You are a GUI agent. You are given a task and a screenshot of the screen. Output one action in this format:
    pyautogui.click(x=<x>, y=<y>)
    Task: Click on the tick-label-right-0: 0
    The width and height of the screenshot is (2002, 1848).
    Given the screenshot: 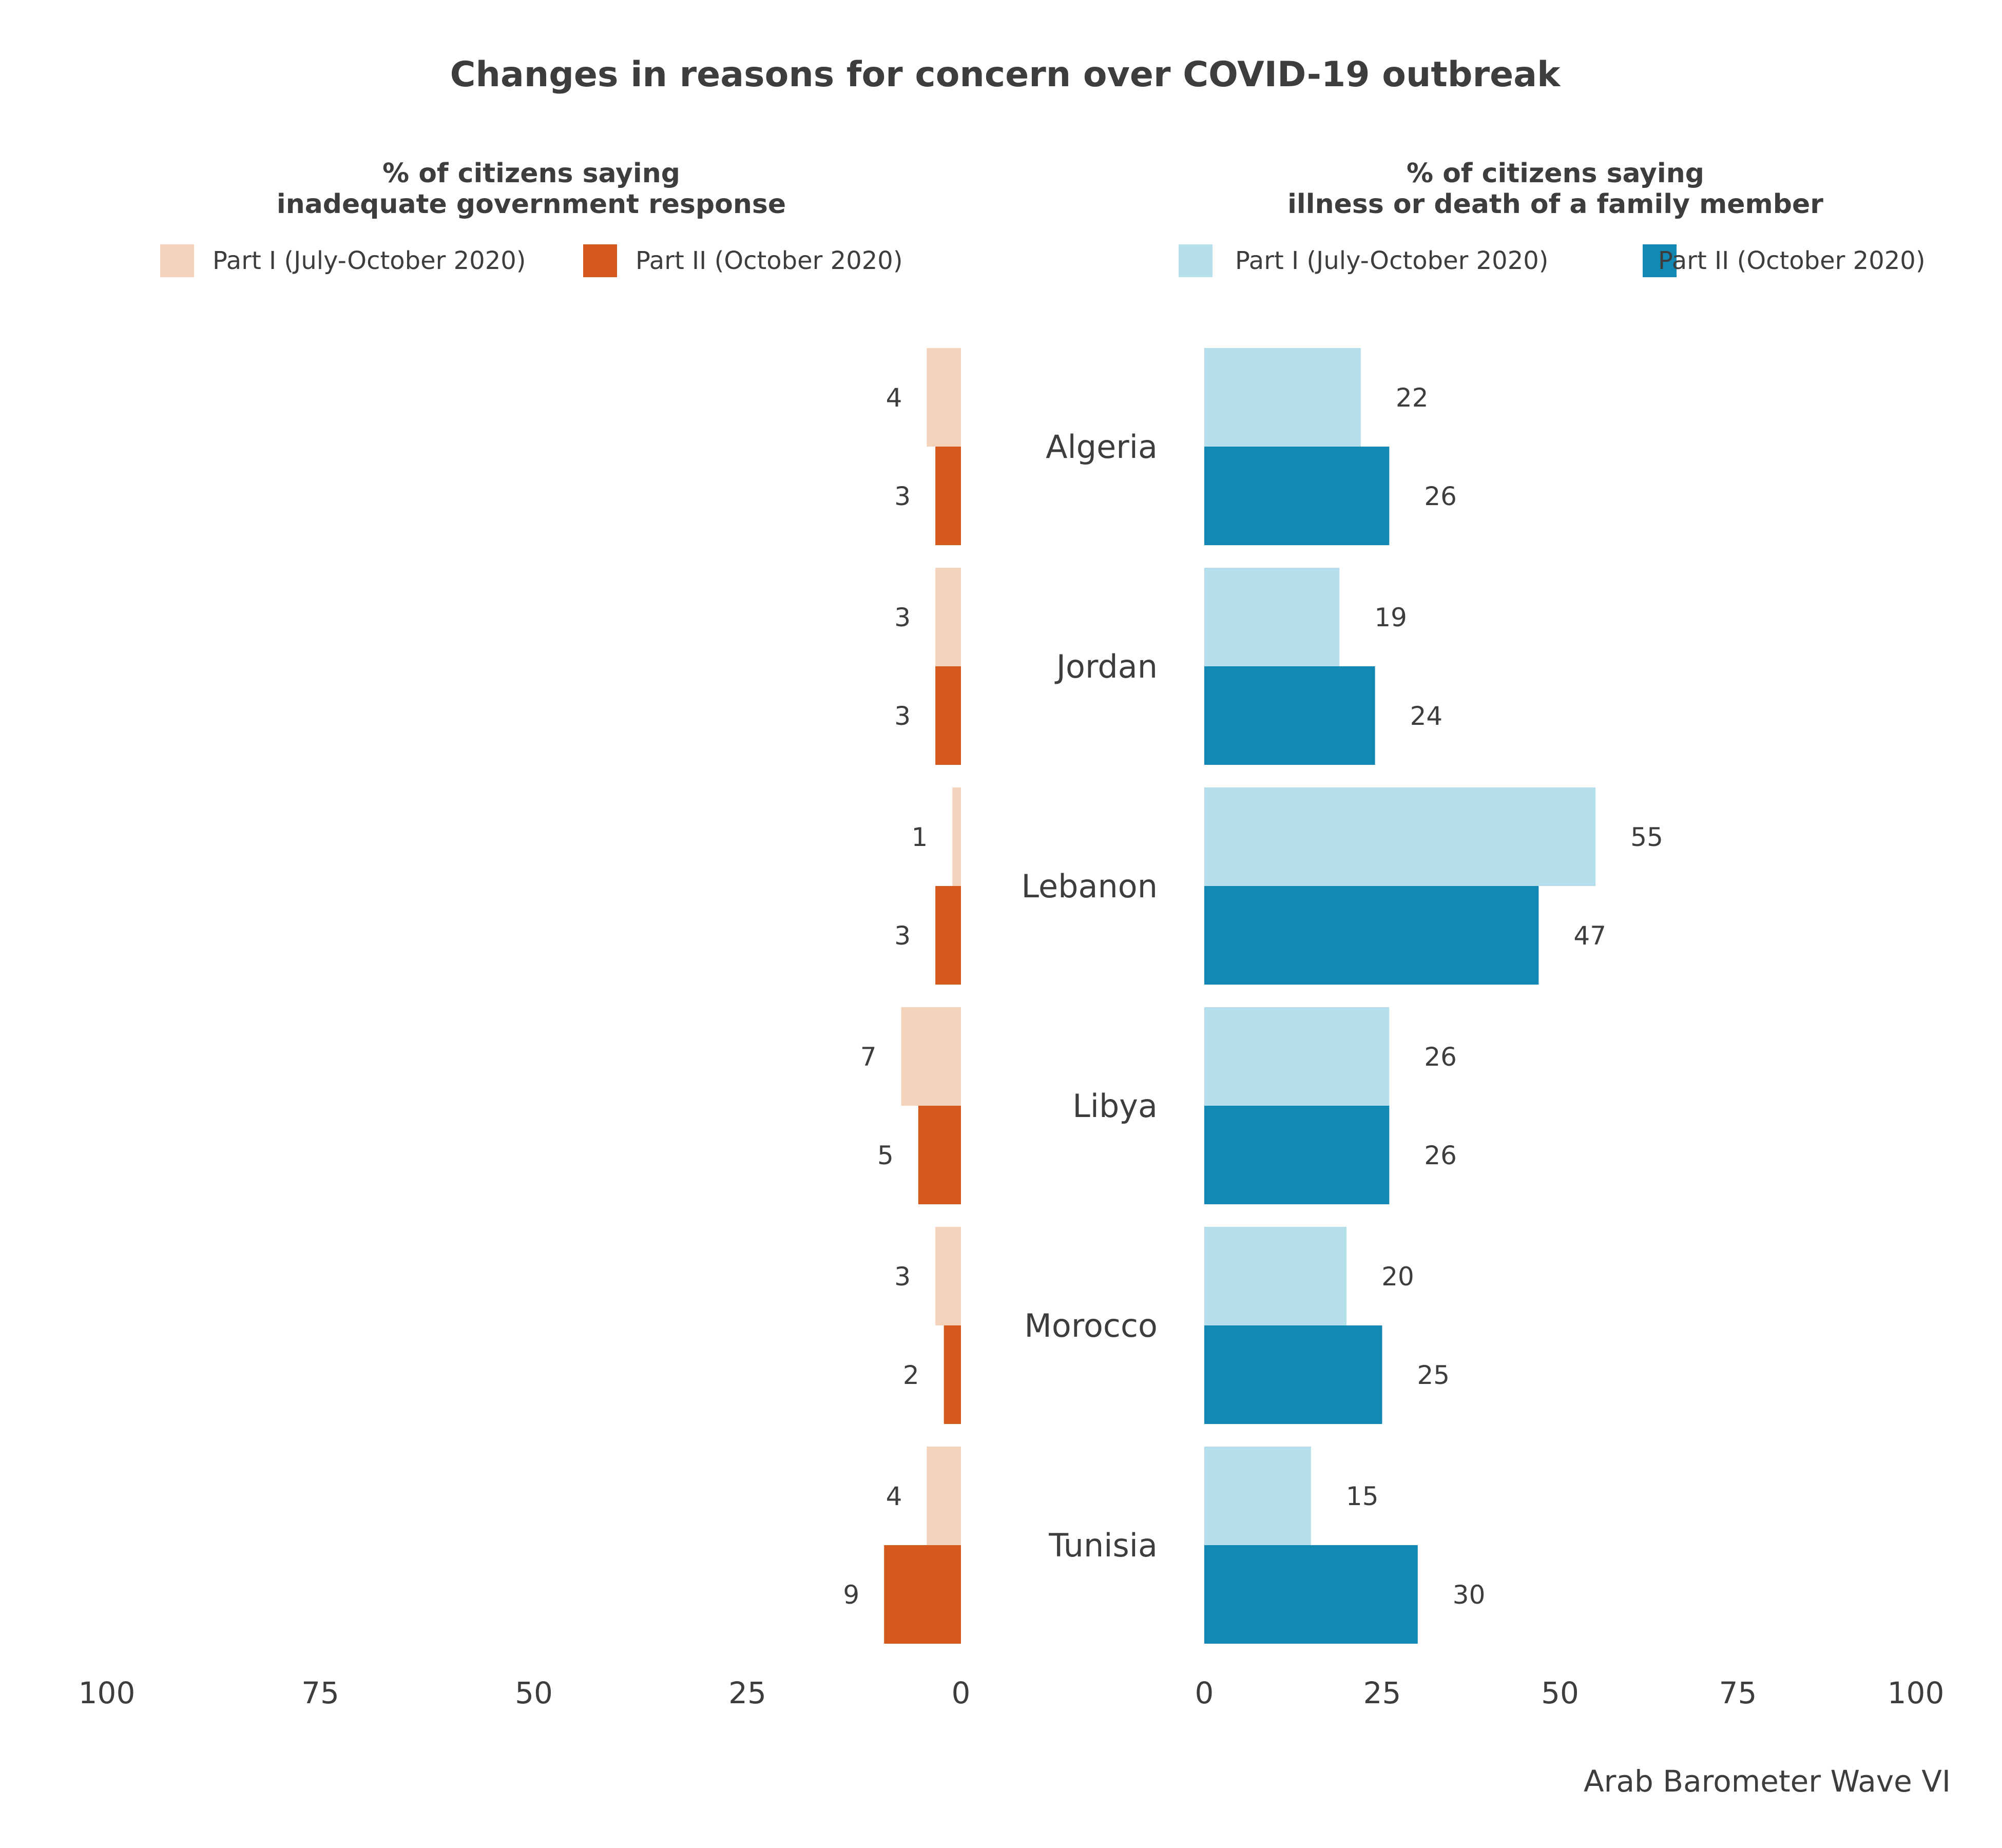 What is the action you would take?
    pyautogui.click(x=1204, y=1693)
    